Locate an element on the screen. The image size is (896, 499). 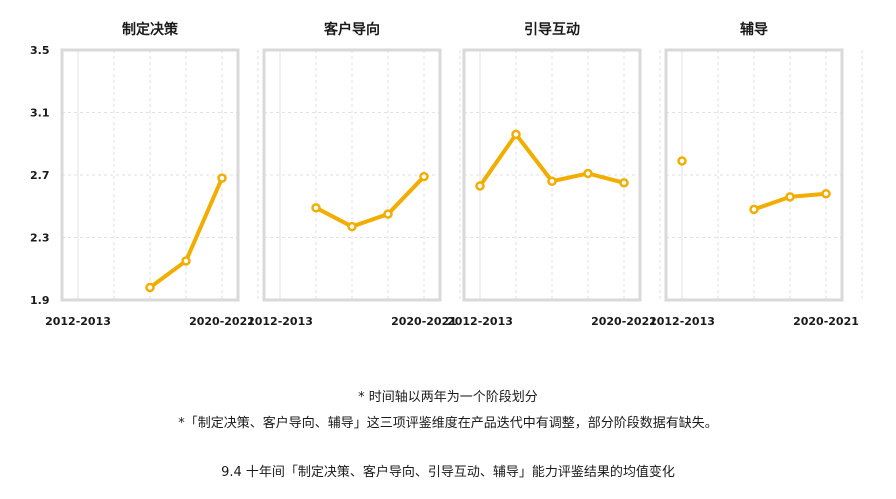
figure-caption: 9.4 十年间「制定决策、客户导向、引导互动、辅导」能力评鉴结果的均值变化 is located at coordinates (448, 472).